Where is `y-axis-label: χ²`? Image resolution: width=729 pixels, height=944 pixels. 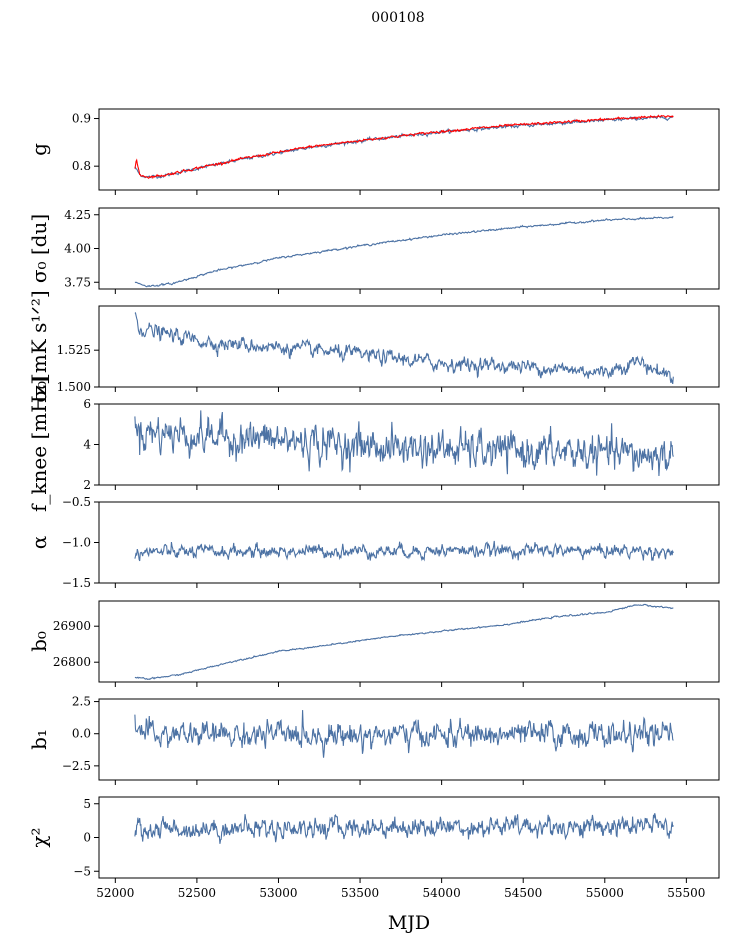
y-axis-label: χ² is located at coordinates (39, 837).